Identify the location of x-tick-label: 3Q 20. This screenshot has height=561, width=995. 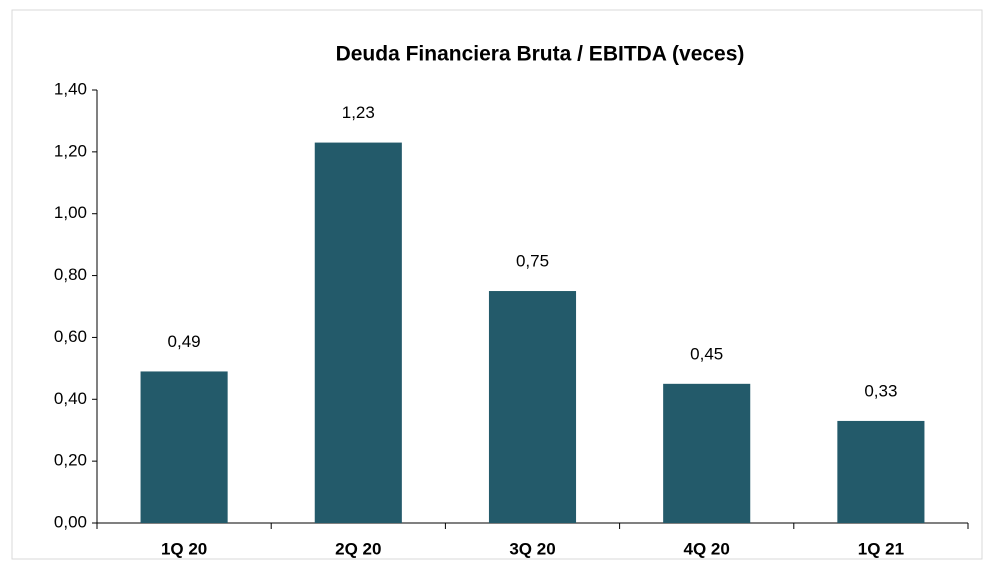
(532, 548).